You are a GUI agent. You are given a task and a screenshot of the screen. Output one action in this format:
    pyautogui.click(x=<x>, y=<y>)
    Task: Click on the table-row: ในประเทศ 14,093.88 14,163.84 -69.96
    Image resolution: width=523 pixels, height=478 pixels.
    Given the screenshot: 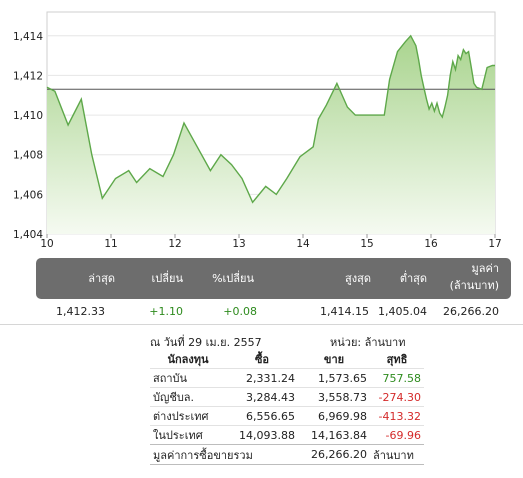 What is the action you would take?
    pyautogui.click(x=287, y=435)
    